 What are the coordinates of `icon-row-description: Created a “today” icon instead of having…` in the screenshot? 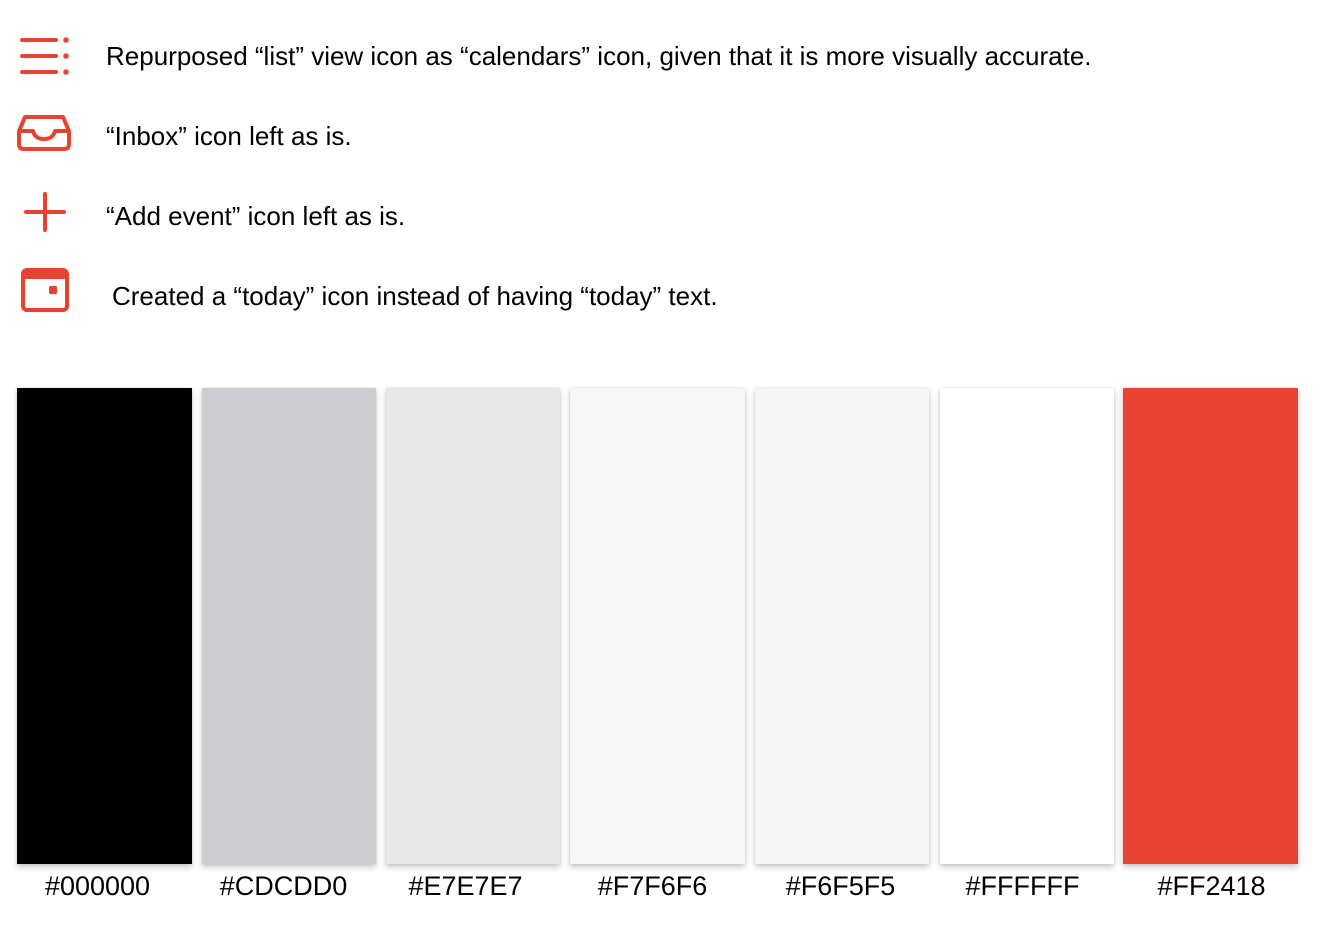 It's located at (415, 296).